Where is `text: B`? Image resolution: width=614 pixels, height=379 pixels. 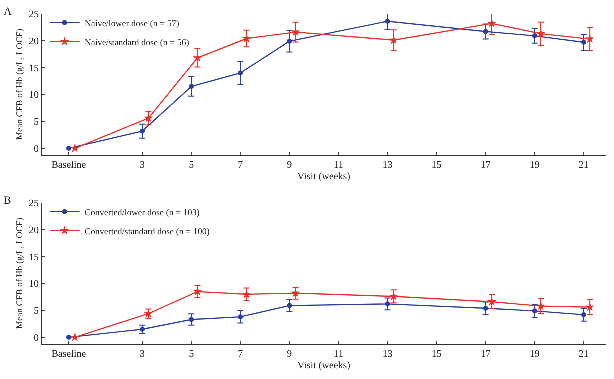 text: B is located at coordinates (8, 201).